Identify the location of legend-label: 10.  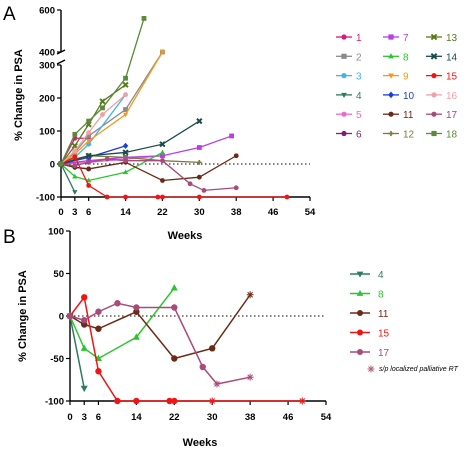
(409, 96).